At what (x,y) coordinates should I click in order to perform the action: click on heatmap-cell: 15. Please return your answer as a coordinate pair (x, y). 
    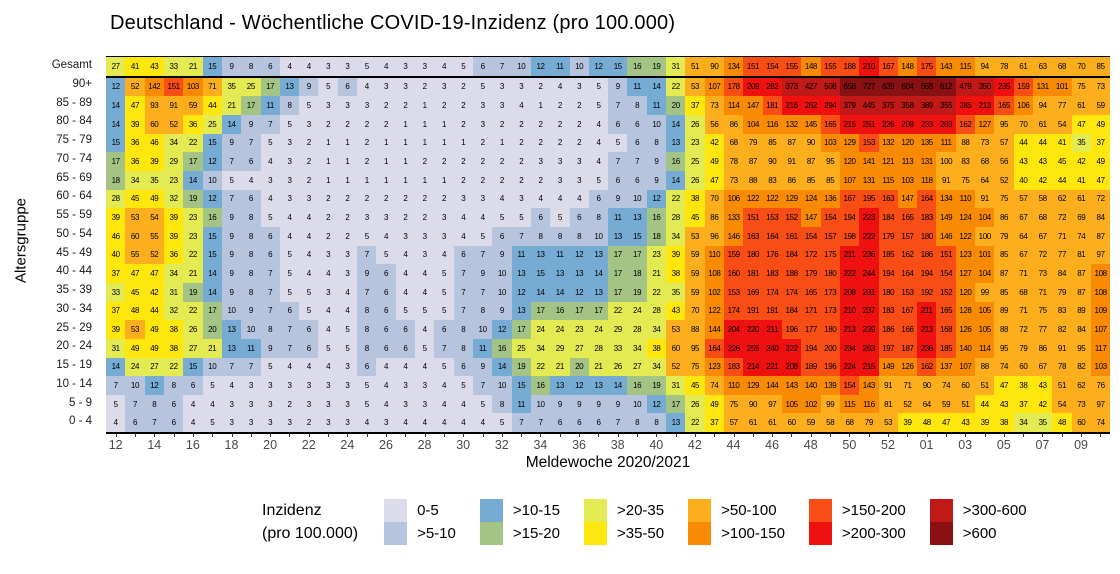
    Looking at the image, I should click on (618, 66).